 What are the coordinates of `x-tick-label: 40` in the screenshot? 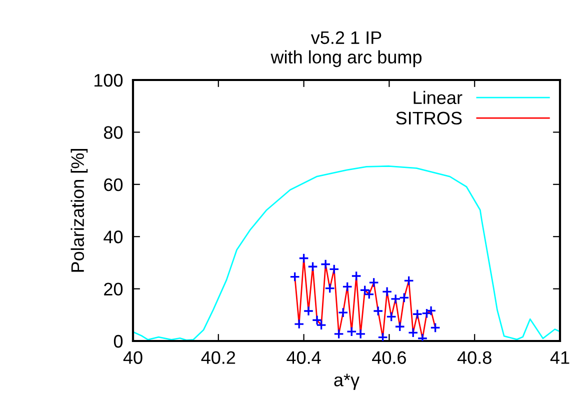 It's located at (132, 357).